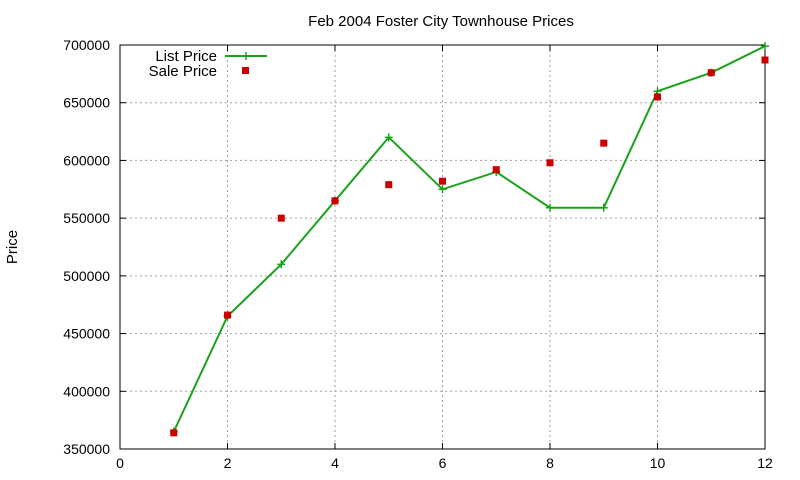  Describe the element at coordinates (86, 391) in the screenshot. I see `y-tick-label: 400000` at that location.